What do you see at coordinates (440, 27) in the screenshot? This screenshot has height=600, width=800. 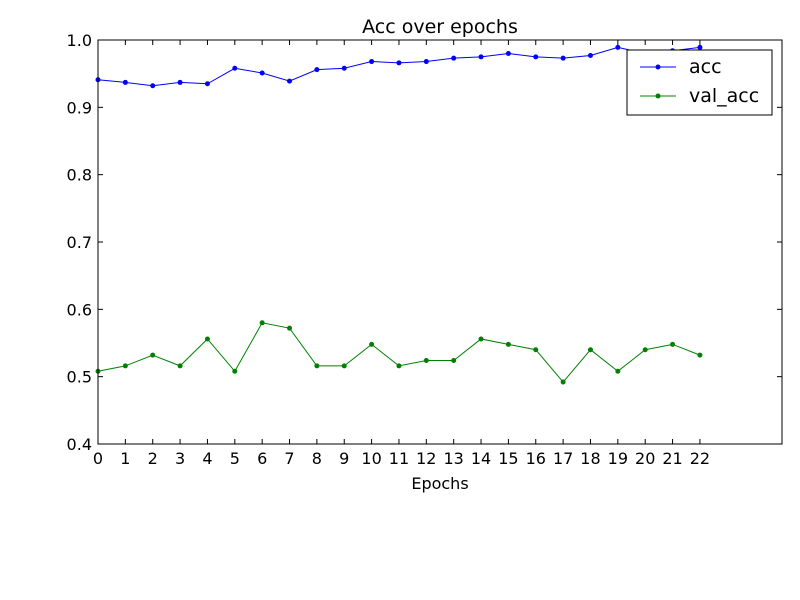 I see `chart-title: Acc over epochs` at bounding box center [440, 27].